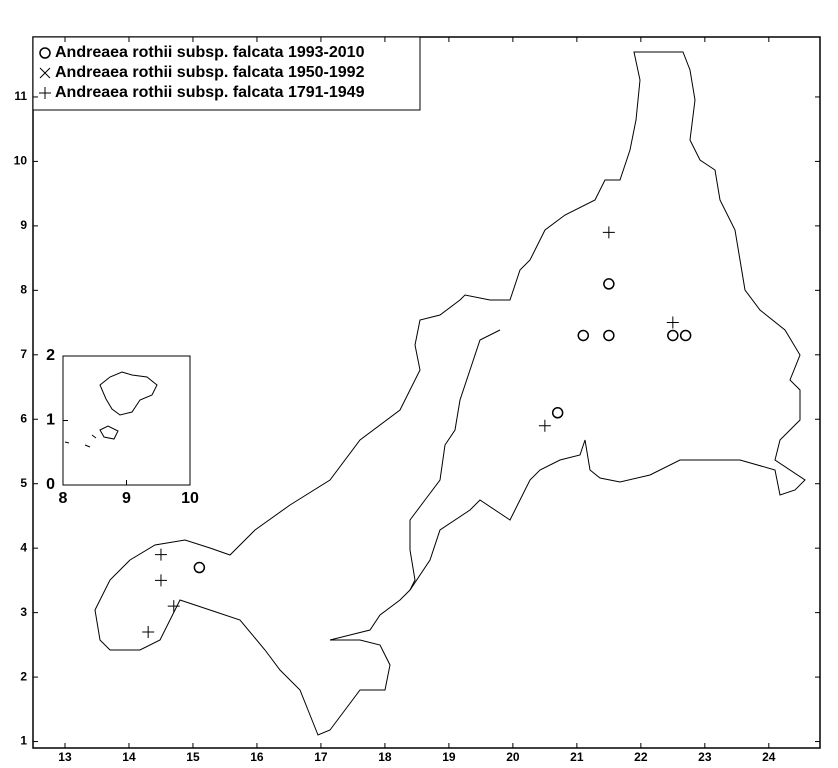 Image resolution: width=838 pixels, height=768 pixels. What do you see at coordinates (23, 547) in the screenshot?
I see `y-tick-label: 4` at bounding box center [23, 547].